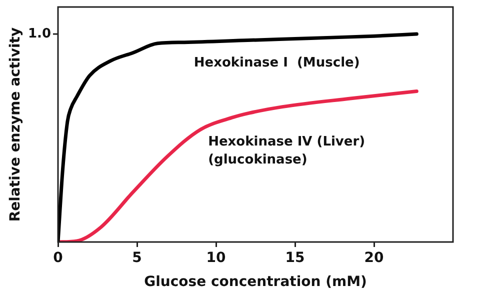 The width and height of the screenshot is (500, 295). Describe the element at coordinates (374, 258) in the screenshot. I see `x-tick-label: 20` at that location.